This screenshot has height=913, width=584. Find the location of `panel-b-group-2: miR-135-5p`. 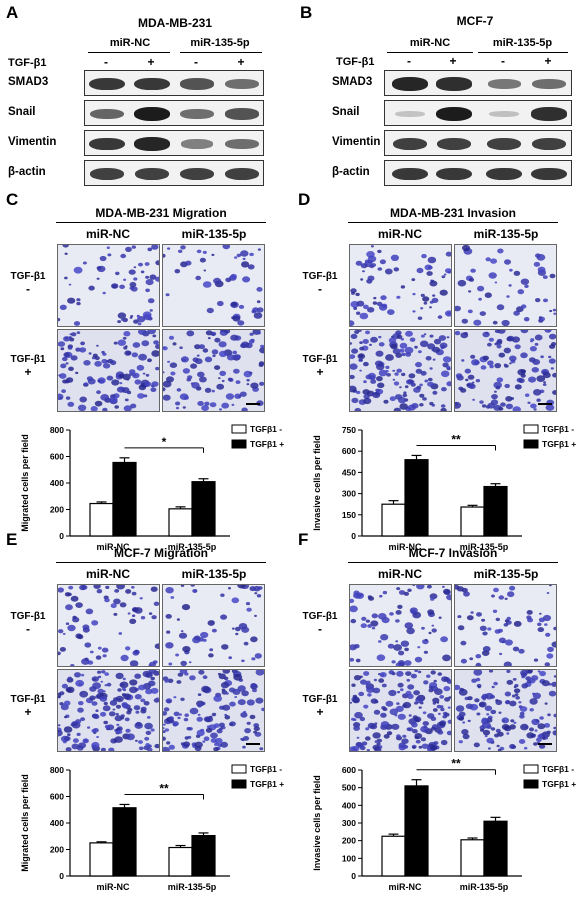

panel-b-group-2: miR-135-5p is located at coordinates (522, 43).